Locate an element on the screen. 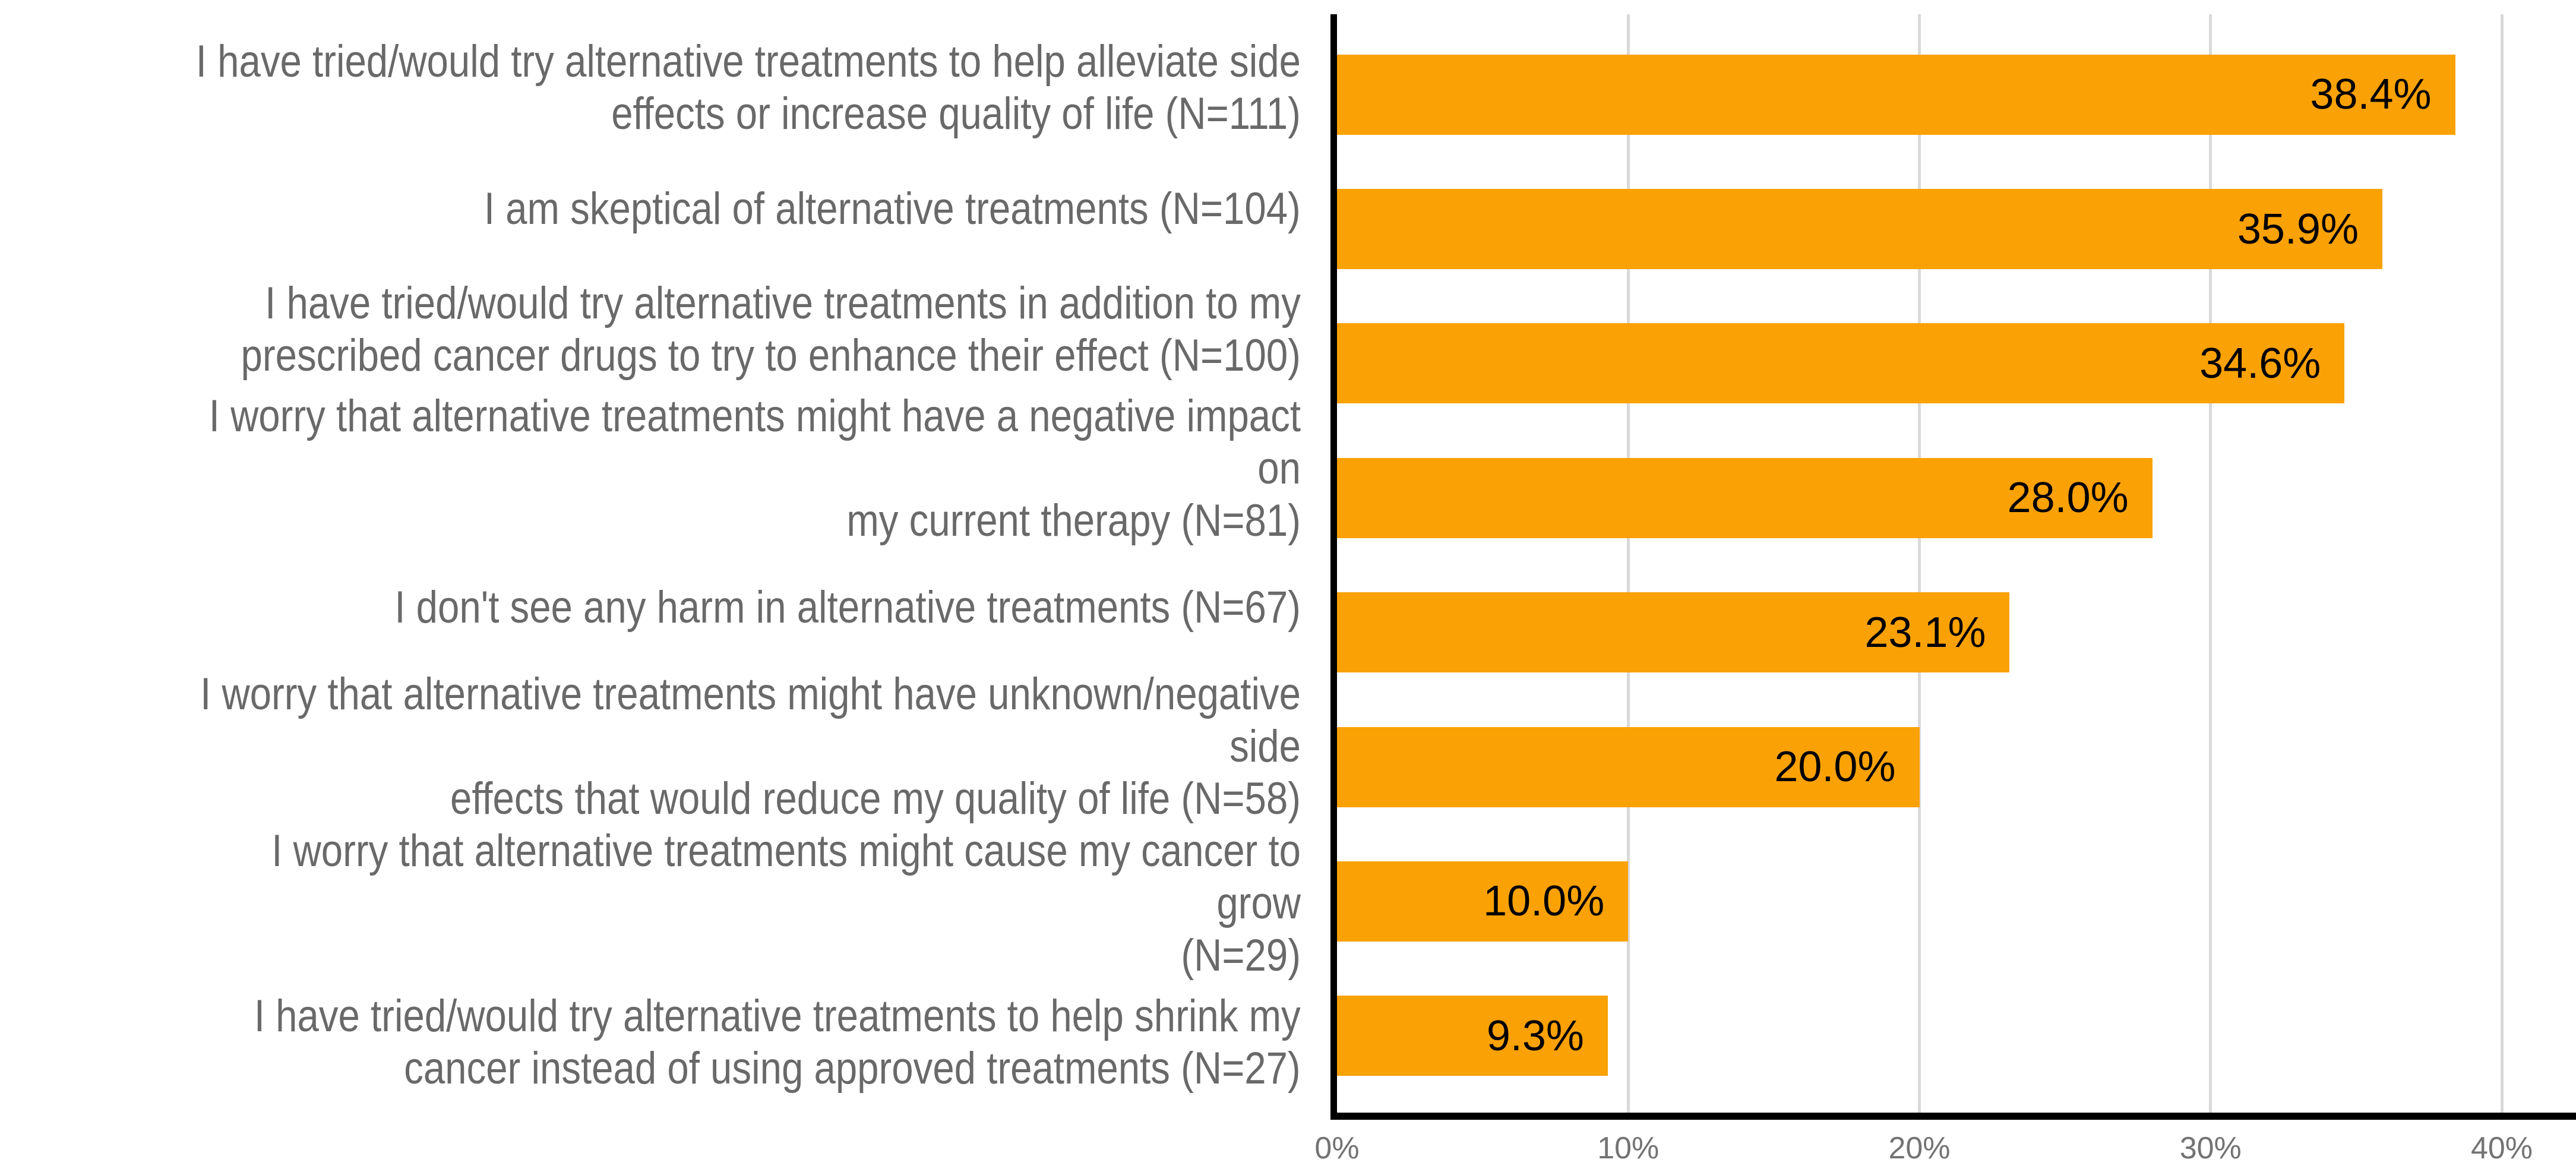 The width and height of the screenshot is (2576, 1175). bar: 35.9% is located at coordinates (1859, 229).